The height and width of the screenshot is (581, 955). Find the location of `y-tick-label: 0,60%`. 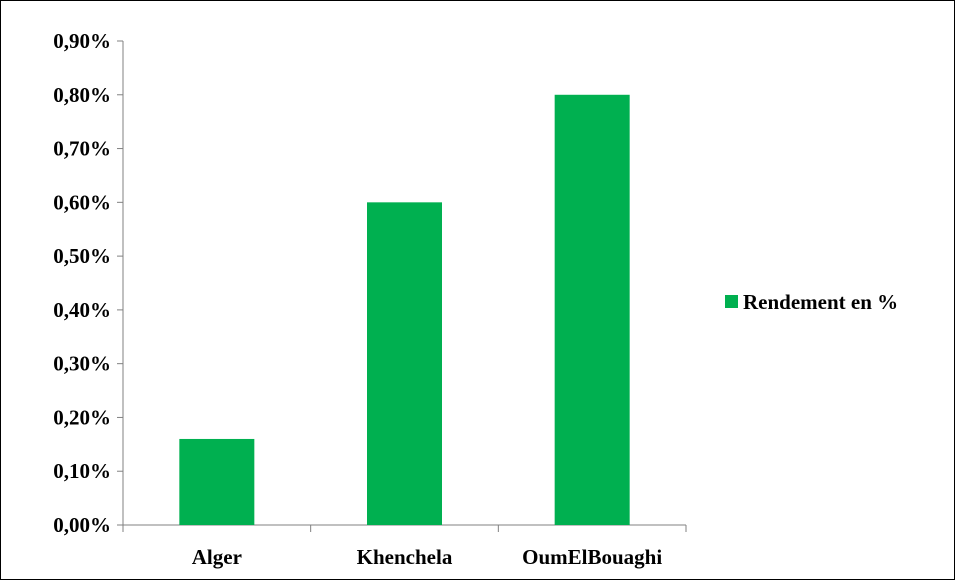

y-tick-label: 0,60% is located at coordinates (82, 202).